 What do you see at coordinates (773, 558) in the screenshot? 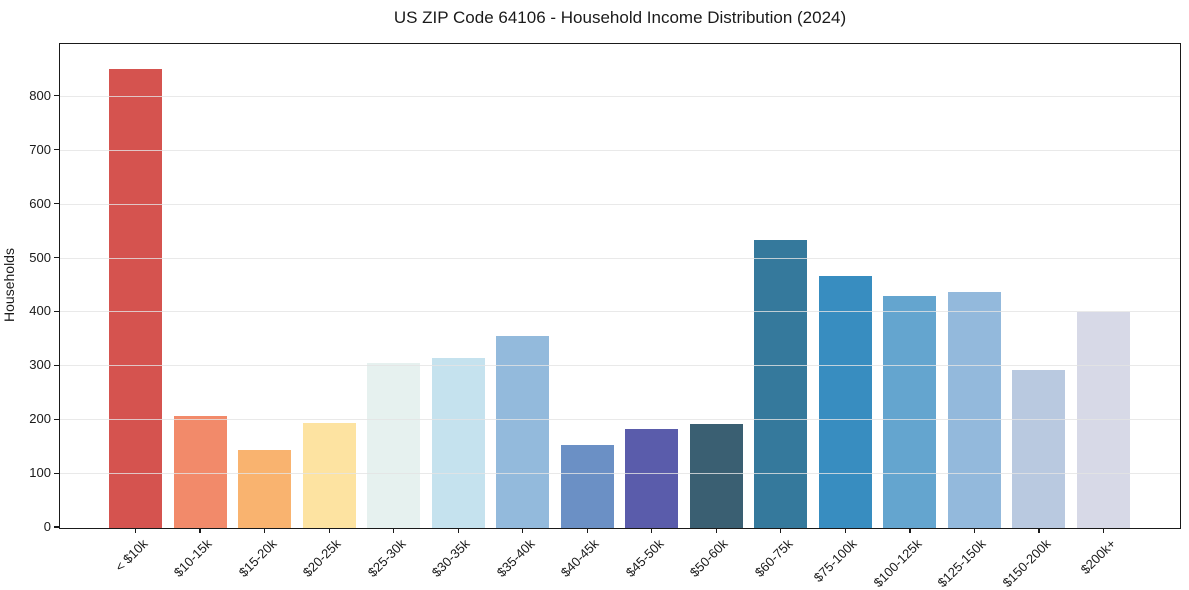
I see `x-tick-label: $60-75k` at bounding box center [773, 558].